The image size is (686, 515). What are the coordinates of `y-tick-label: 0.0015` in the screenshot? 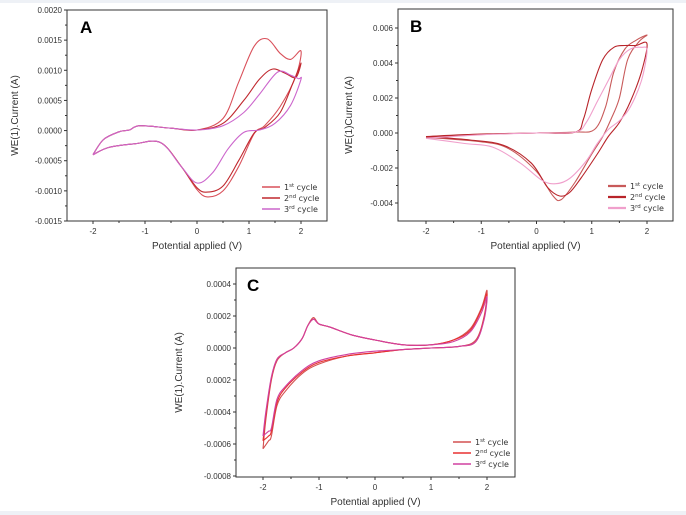 It's located at (50, 40).